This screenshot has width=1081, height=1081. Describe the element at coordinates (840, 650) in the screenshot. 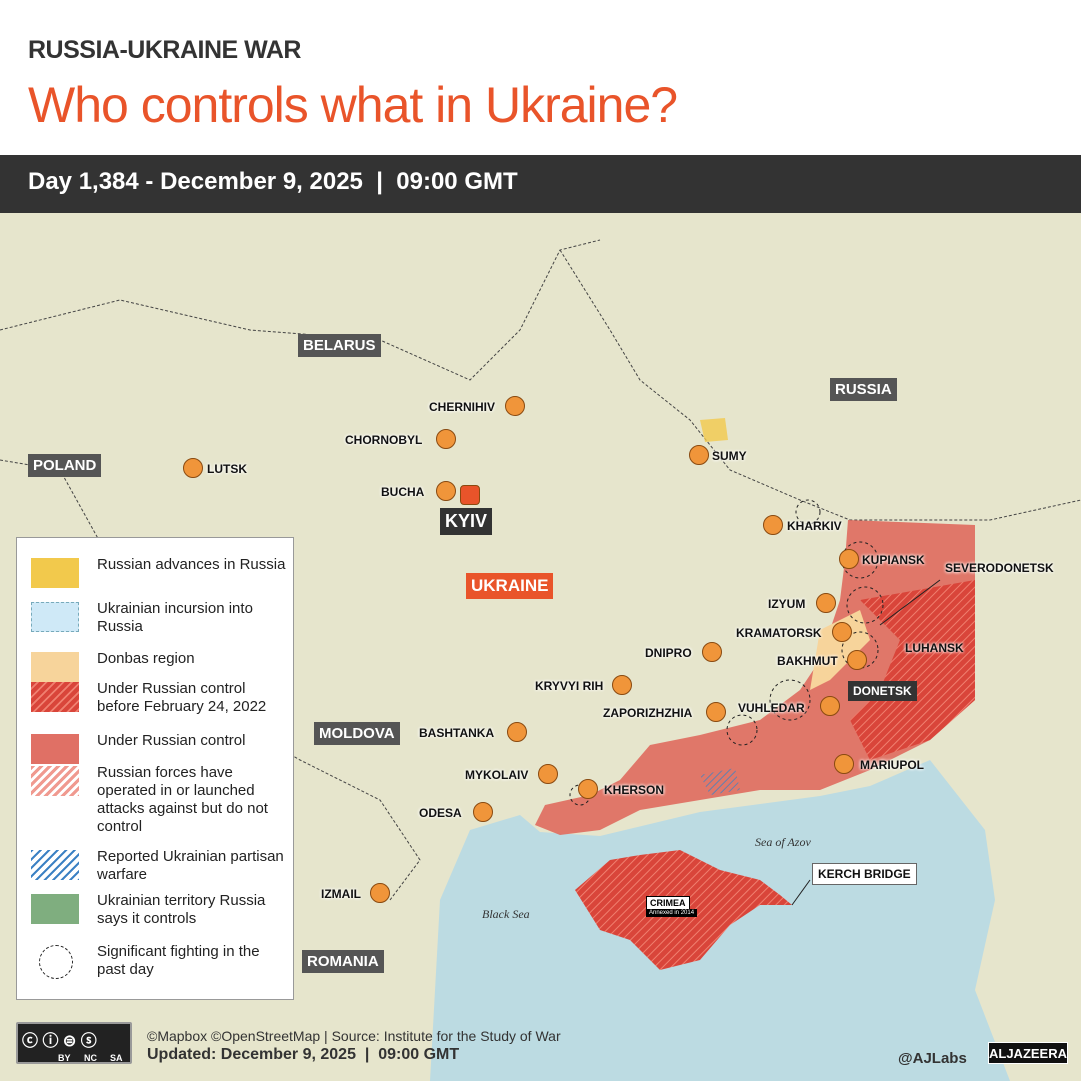

I see `donbas-region` at that location.